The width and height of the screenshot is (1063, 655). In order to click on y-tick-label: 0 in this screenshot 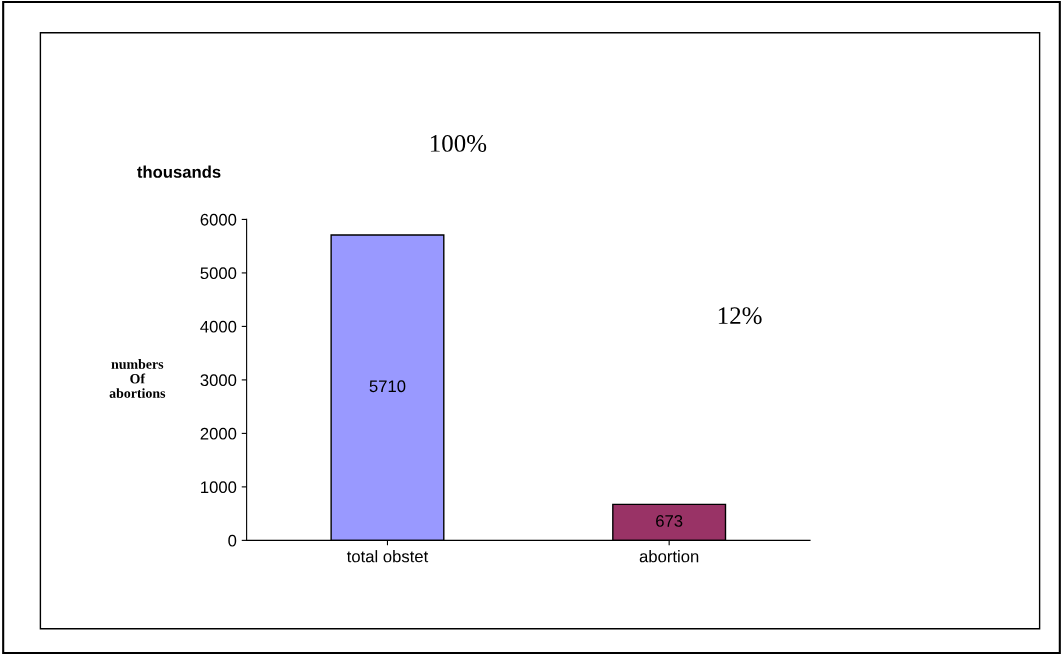, I will do `click(232, 540)`.